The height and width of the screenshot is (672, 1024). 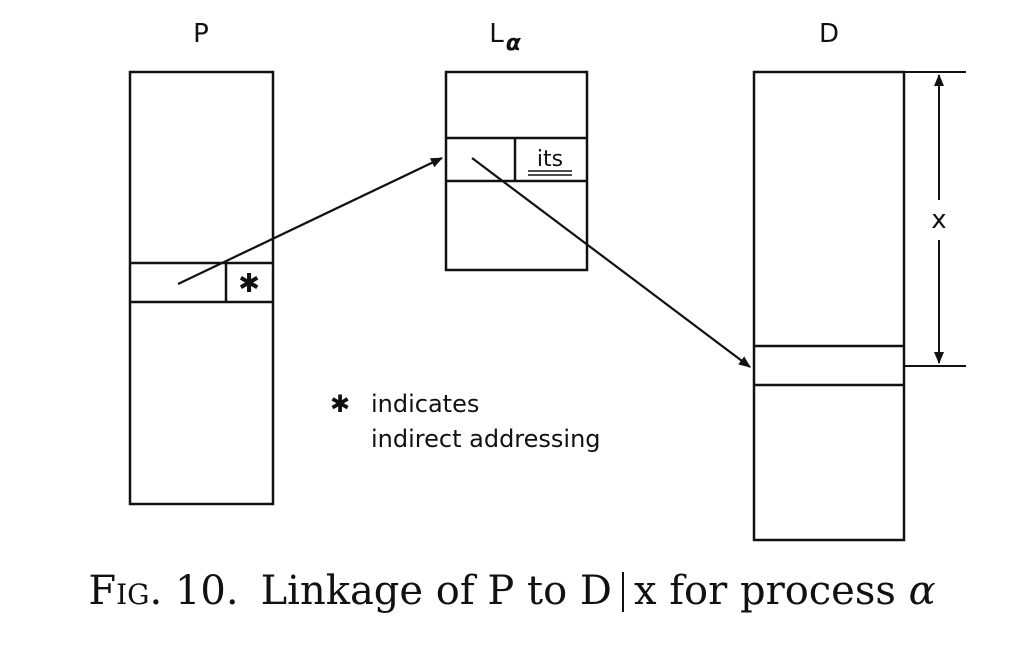 I want to click on segment-d: D, so click(x=829, y=280).